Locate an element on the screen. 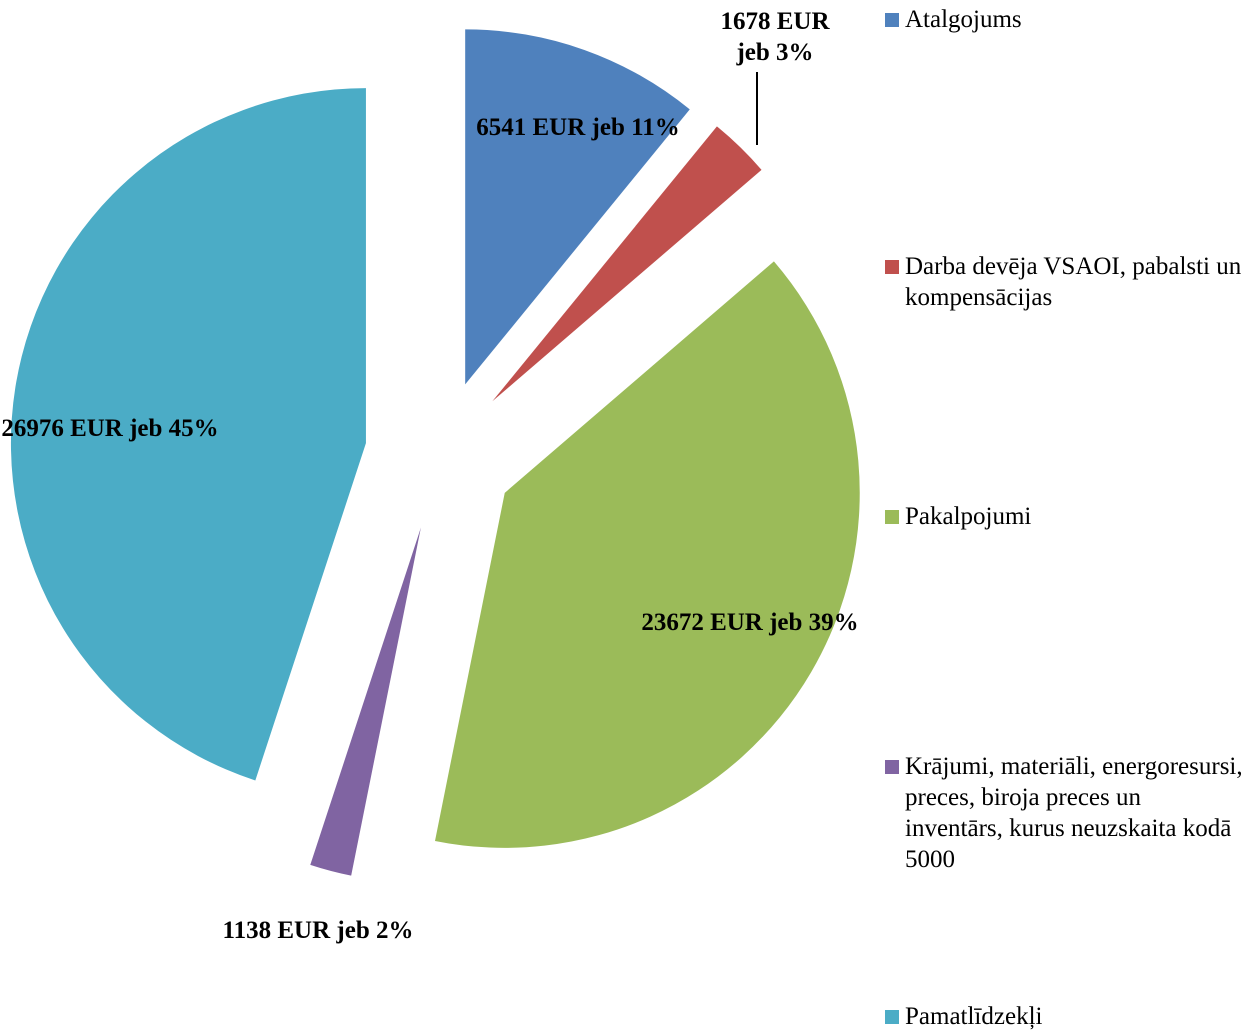 The width and height of the screenshot is (1243, 1032). legend-label: Pamatlīdzekļi is located at coordinates (974, 1016).